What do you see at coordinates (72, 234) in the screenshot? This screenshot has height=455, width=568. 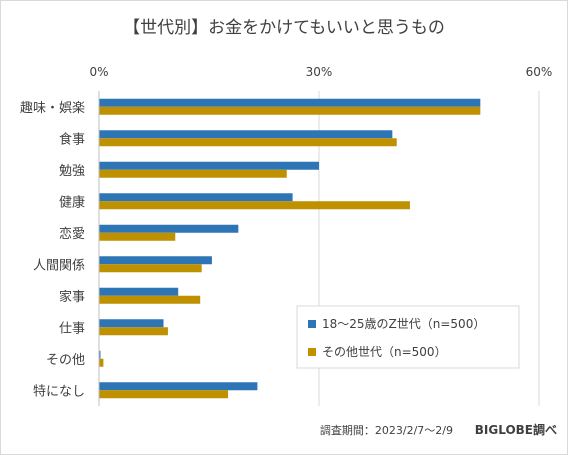 I see `category-label: 恋愛` at bounding box center [72, 234].